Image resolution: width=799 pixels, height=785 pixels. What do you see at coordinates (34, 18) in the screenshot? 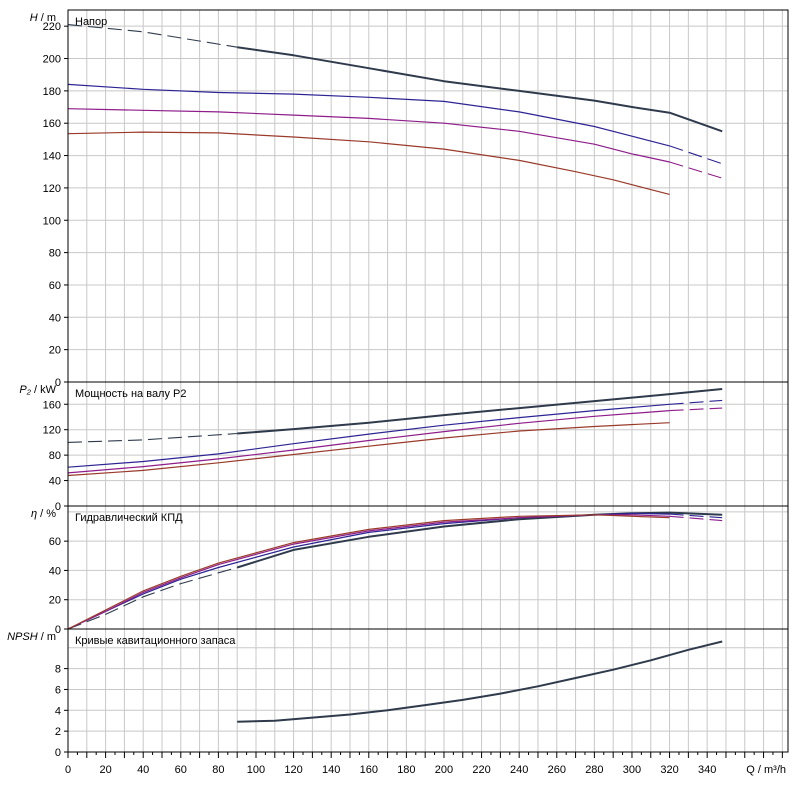
I see `head-y-axis-variable: H` at bounding box center [34, 18].